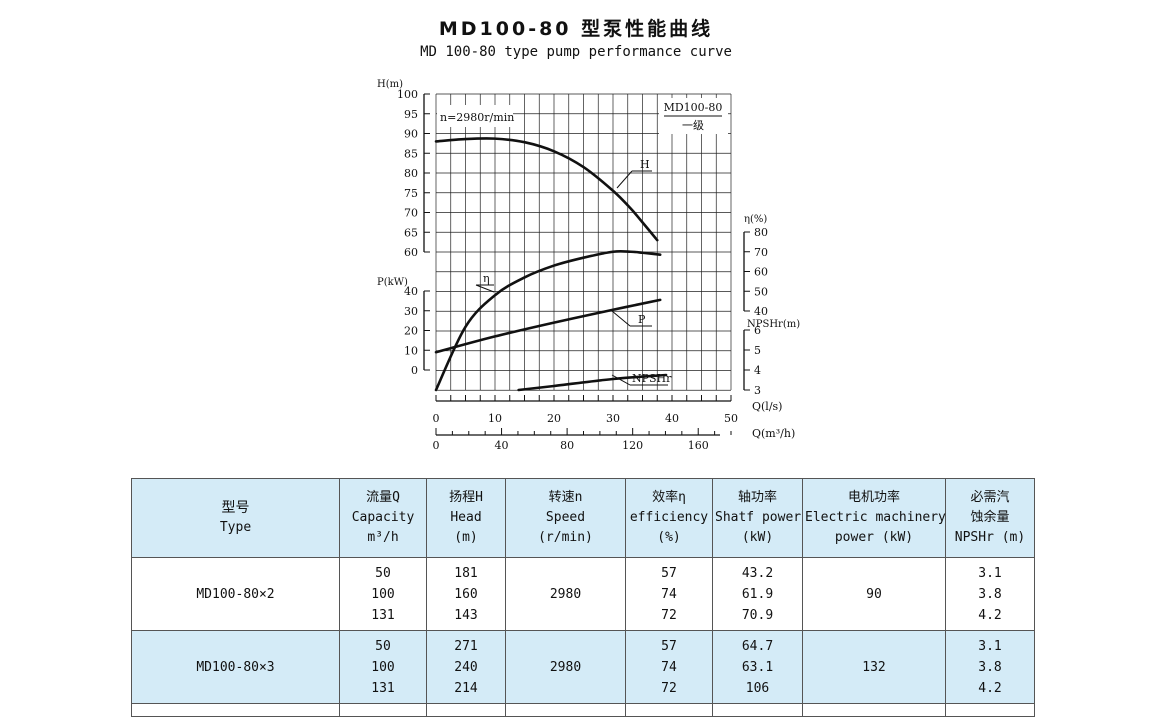 Image resolution: width=1152 pixels, height=717 pixels. I want to click on q-axis-tick-label: 40, so click(672, 418).